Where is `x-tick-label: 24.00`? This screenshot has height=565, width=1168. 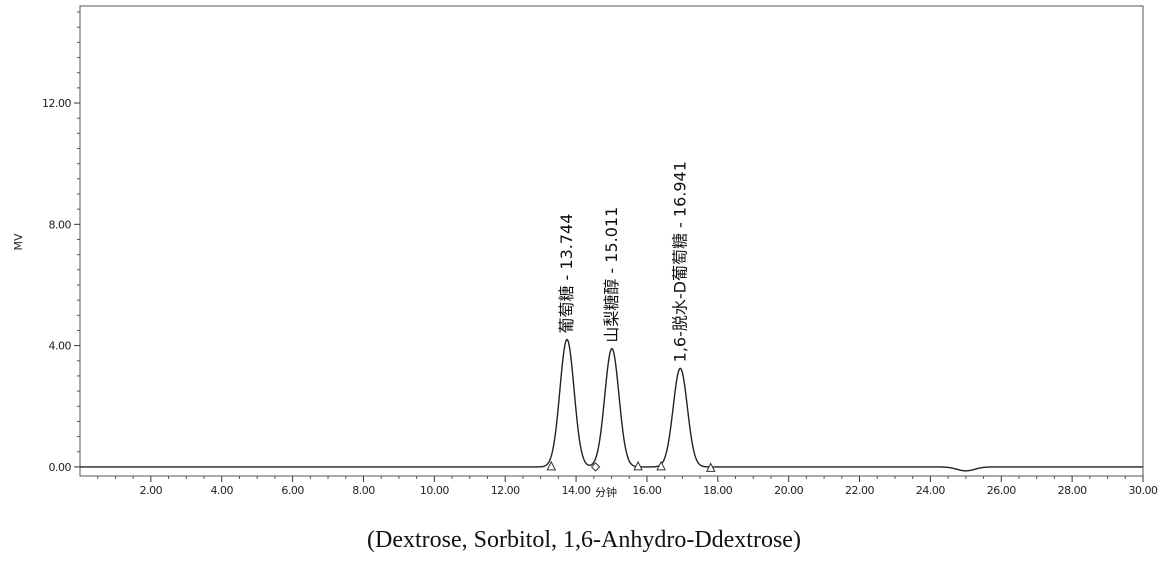 x-tick-label: 24.00 is located at coordinates (930, 490).